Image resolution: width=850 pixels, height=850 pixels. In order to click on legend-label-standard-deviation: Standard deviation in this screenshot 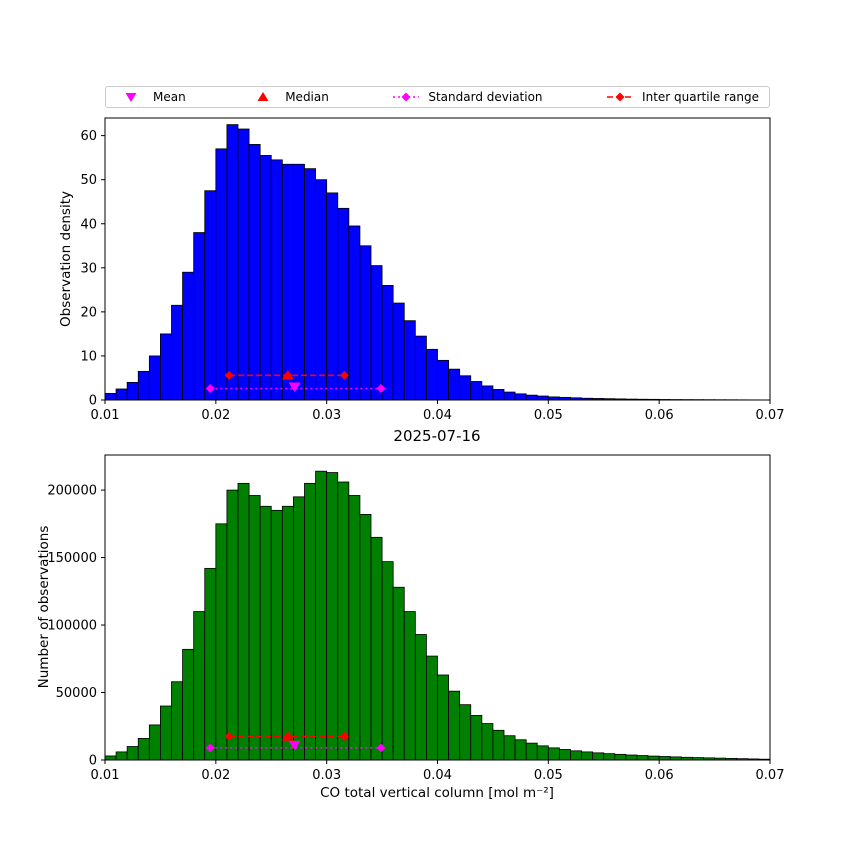, I will do `click(485, 97)`.